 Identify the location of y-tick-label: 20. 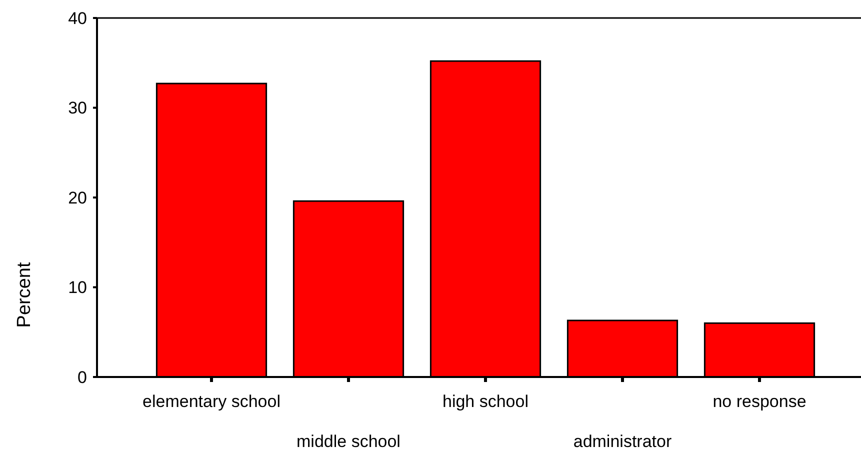
(77, 198).